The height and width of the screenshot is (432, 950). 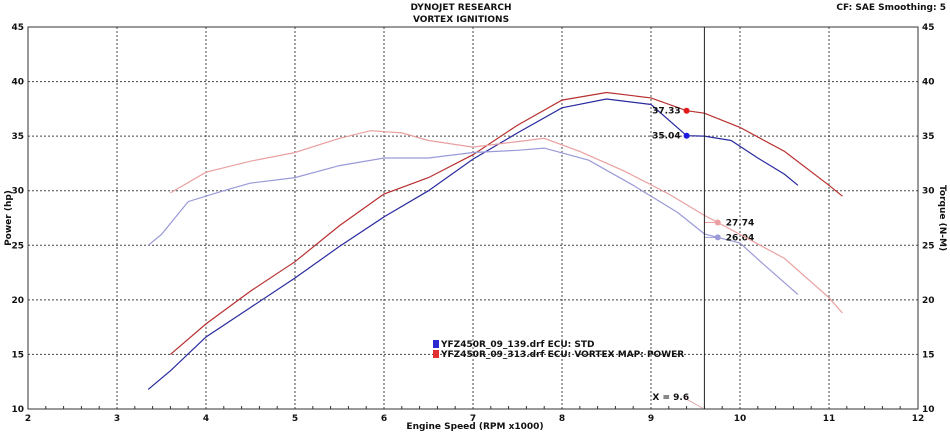 What do you see at coordinates (666, 137) in the screenshot?
I see `marker-value: 35.04` at bounding box center [666, 137].